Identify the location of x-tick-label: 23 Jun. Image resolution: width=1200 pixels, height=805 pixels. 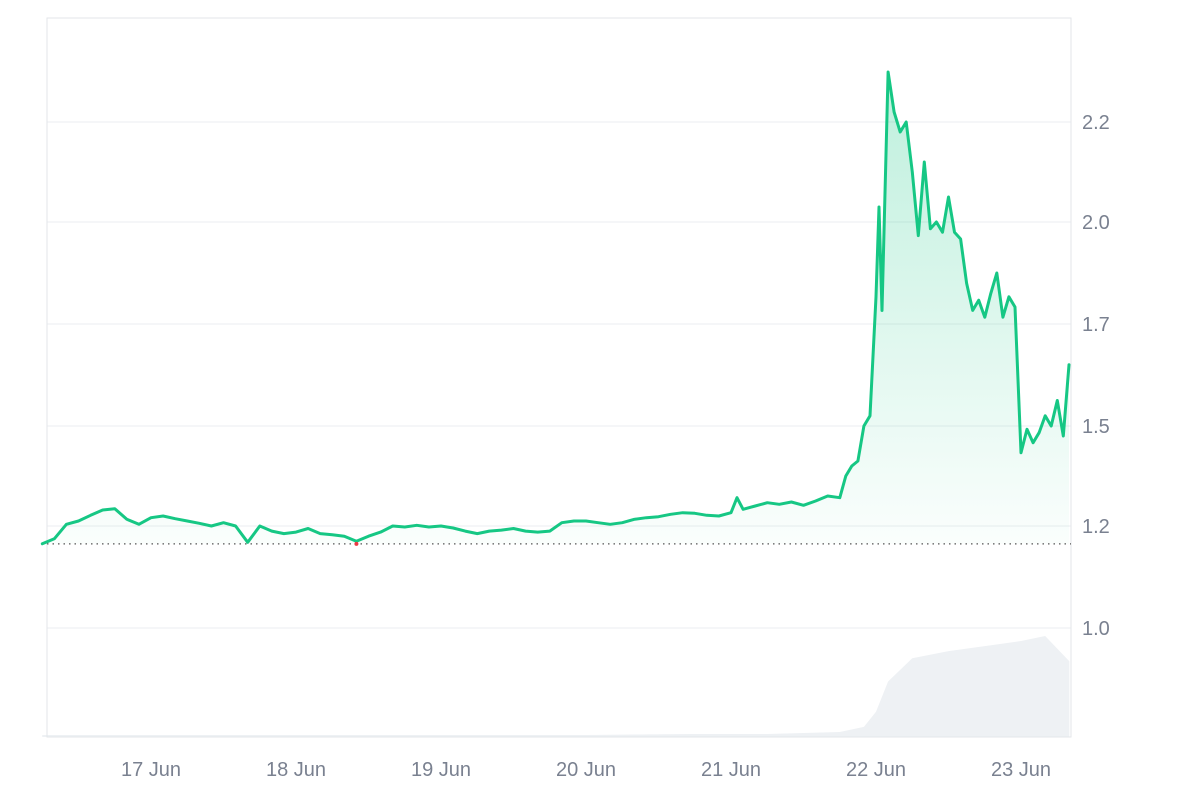
(1021, 770).